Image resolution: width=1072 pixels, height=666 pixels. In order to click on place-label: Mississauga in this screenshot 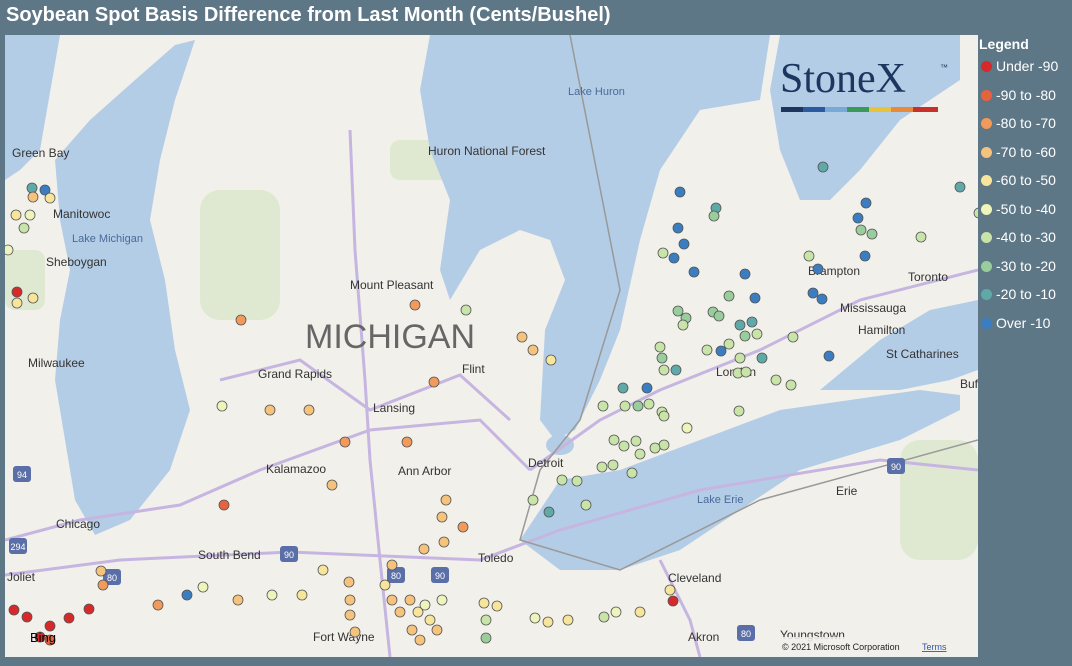, I will do `click(873, 308)`.